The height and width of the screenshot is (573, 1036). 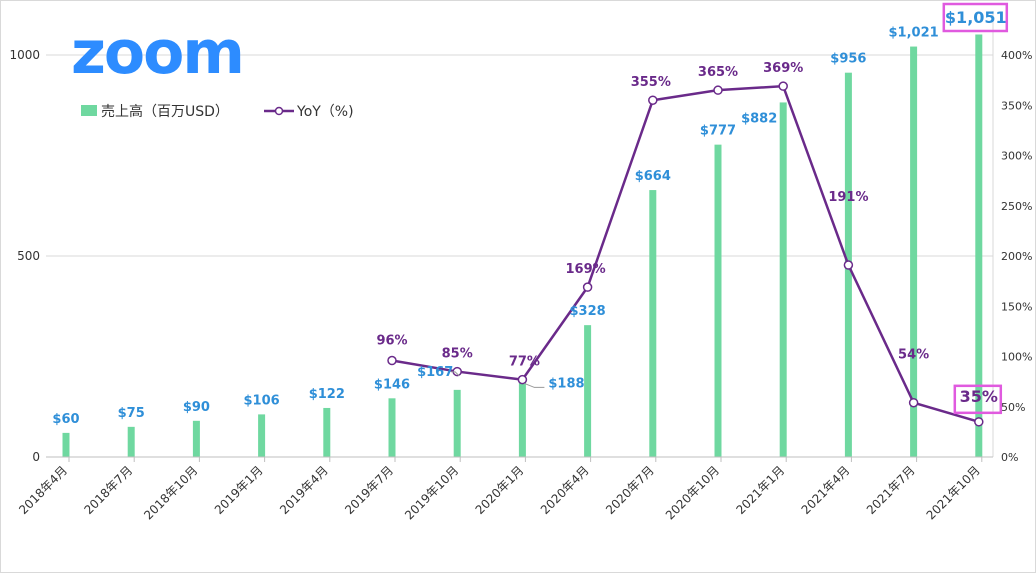 I want to click on zoom-logo: zoom, so click(x=158, y=53).